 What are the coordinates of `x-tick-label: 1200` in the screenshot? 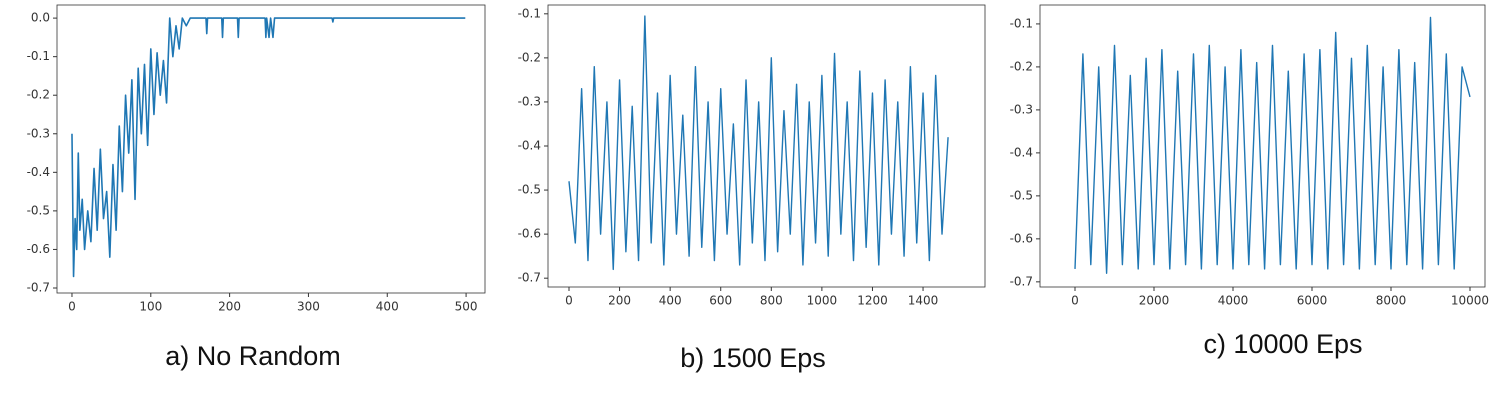 It's located at (872, 301).